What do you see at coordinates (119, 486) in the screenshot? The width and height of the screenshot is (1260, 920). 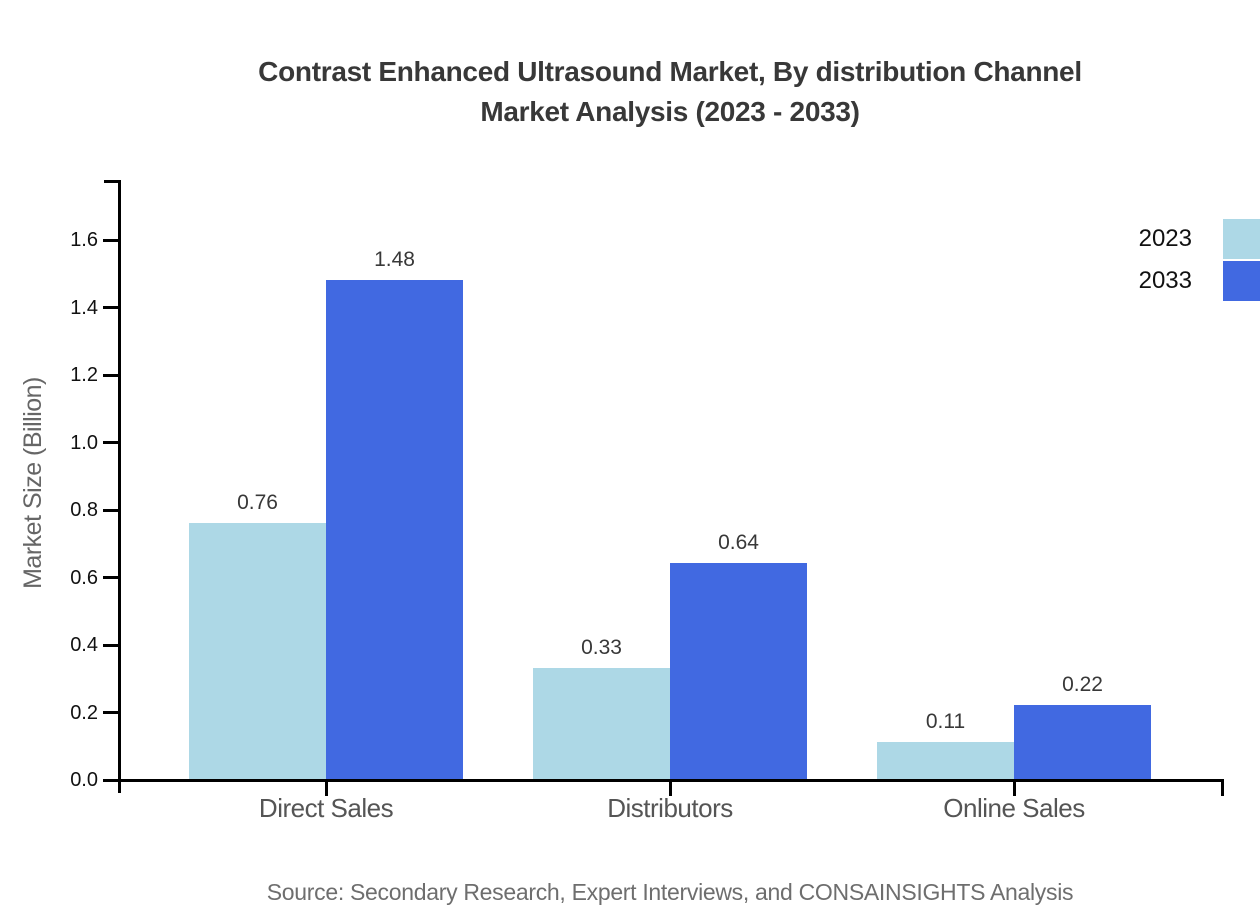 I see `y-axis-spine` at bounding box center [119, 486].